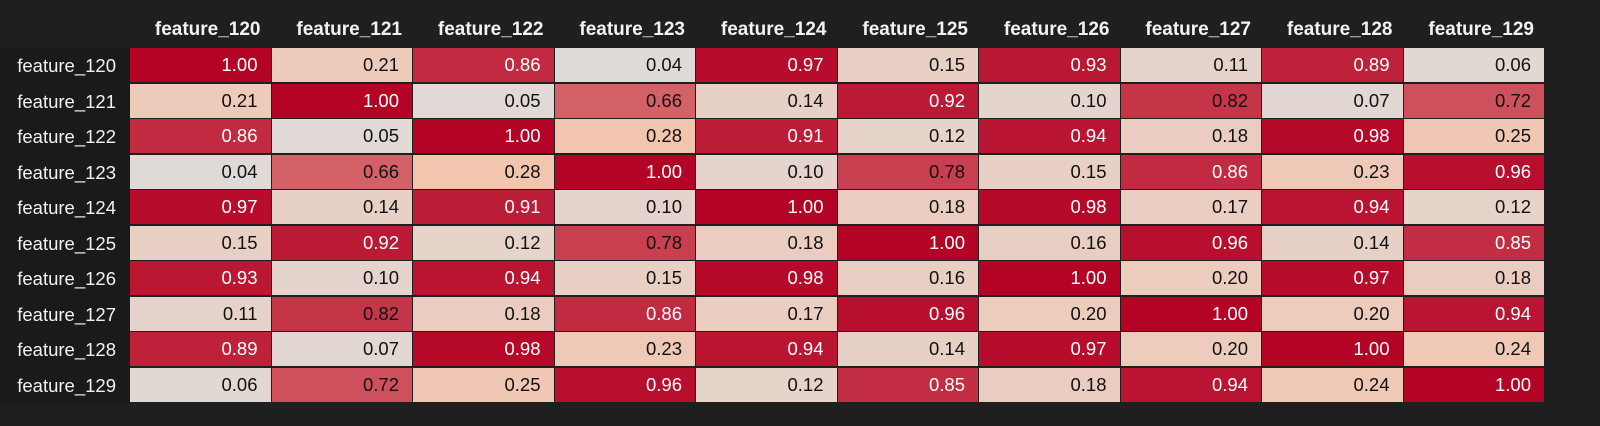  What do you see at coordinates (349, 29) in the screenshot?
I see `column-header: feature_121` at bounding box center [349, 29].